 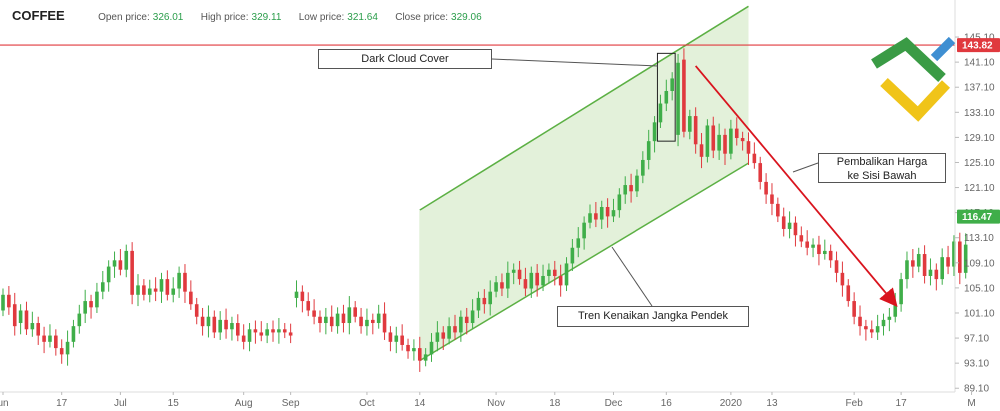 What do you see at coordinates (667, 403) in the screenshot?
I see `x-tick-label: 16` at bounding box center [667, 403].